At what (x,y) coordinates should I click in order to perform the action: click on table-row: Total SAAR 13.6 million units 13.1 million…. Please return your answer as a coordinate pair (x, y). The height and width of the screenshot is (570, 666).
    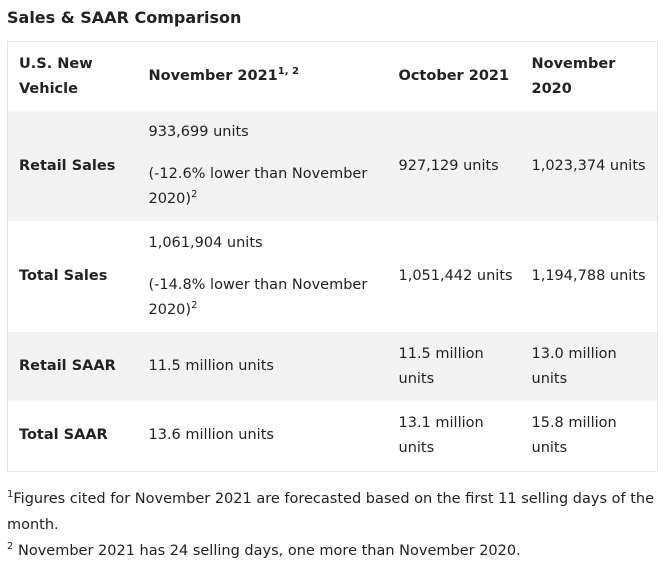
    Looking at the image, I should click on (333, 436).